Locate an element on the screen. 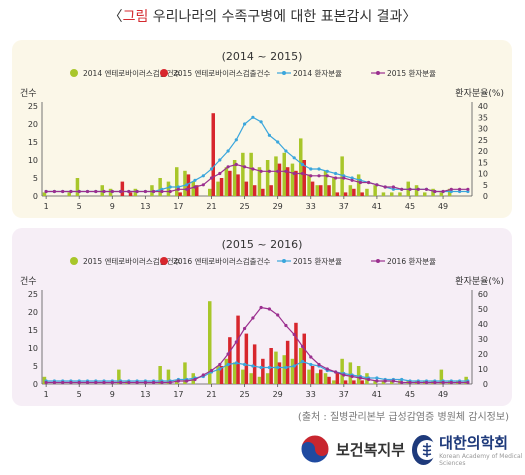  title-text: 우리나라의 수족구병에 대한 표본감시 결과 is located at coordinates (275, 17).